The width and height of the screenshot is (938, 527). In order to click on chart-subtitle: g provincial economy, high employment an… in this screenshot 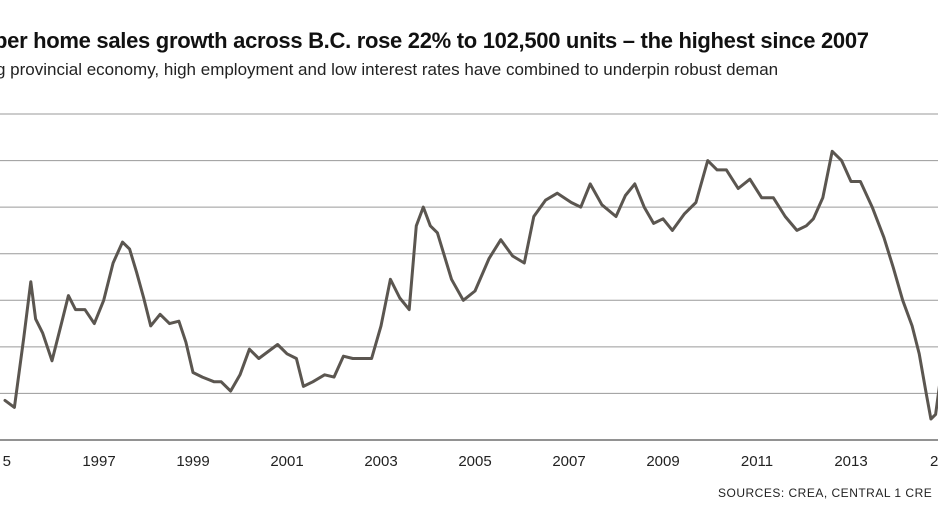, I will do `click(389, 69)`.